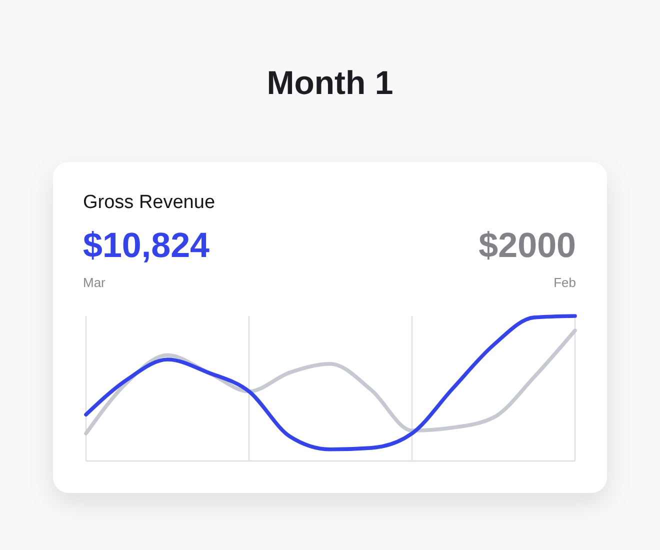 Image resolution: width=660 pixels, height=550 pixels. What do you see at coordinates (146, 245) in the screenshot?
I see `text: $10,824` at bounding box center [146, 245].